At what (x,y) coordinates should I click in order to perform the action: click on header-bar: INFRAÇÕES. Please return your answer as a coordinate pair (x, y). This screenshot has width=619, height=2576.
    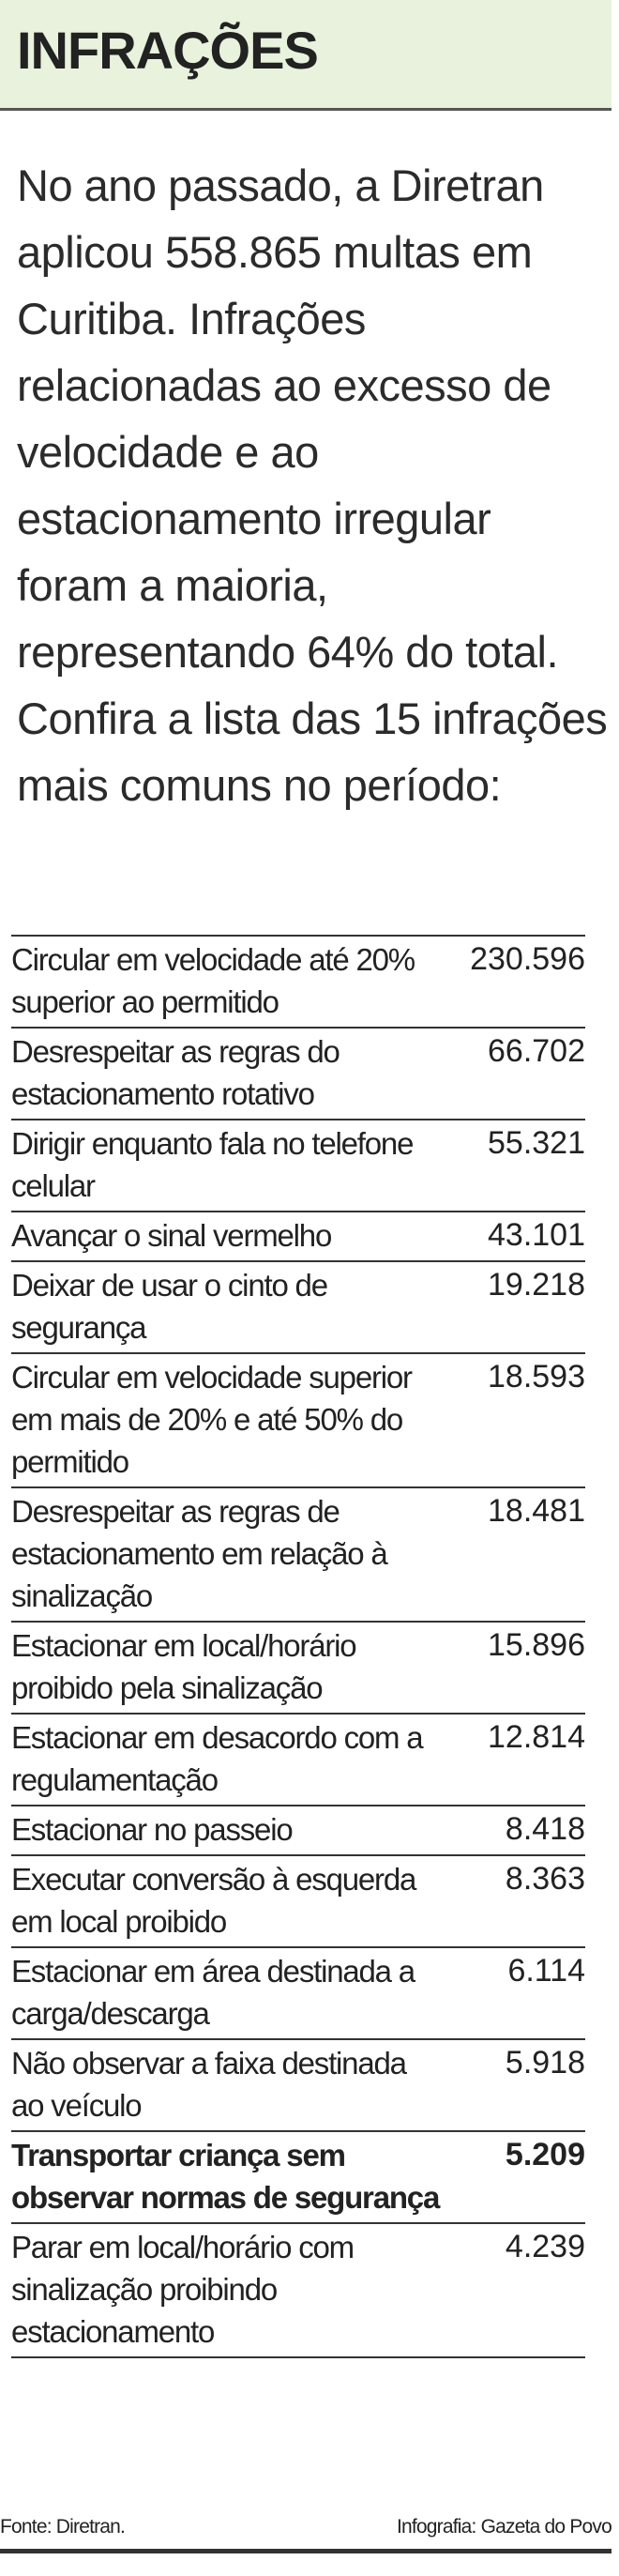
    Looking at the image, I should click on (305, 55).